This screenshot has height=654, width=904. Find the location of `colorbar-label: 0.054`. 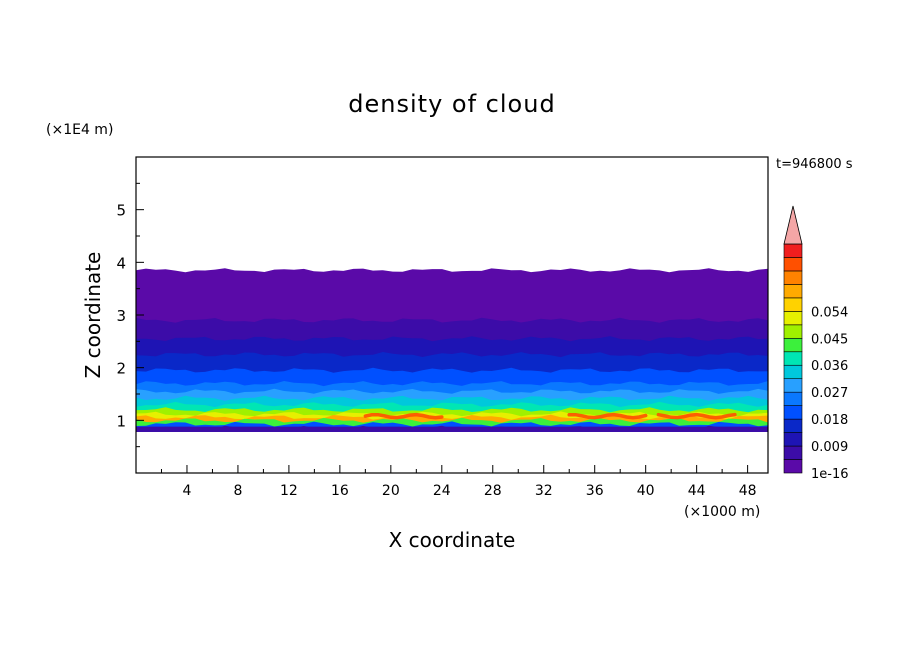

colorbar-label: 0.054 is located at coordinates (829, 312).